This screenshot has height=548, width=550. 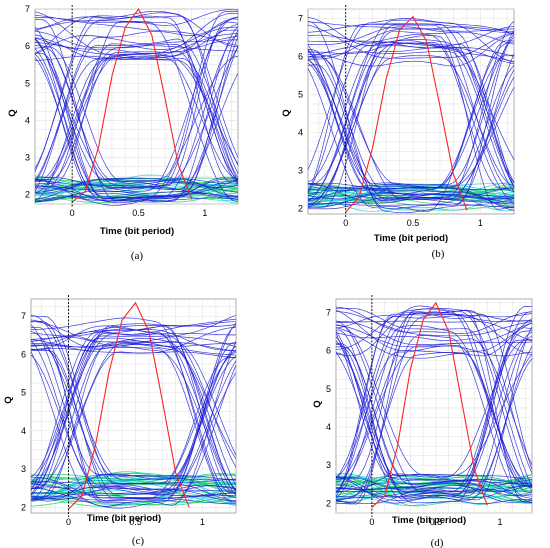 What do you see at coordinates (23, 469) in the screenshot?
I see `y-tick-label: 3` at bounding box center [23, 469].